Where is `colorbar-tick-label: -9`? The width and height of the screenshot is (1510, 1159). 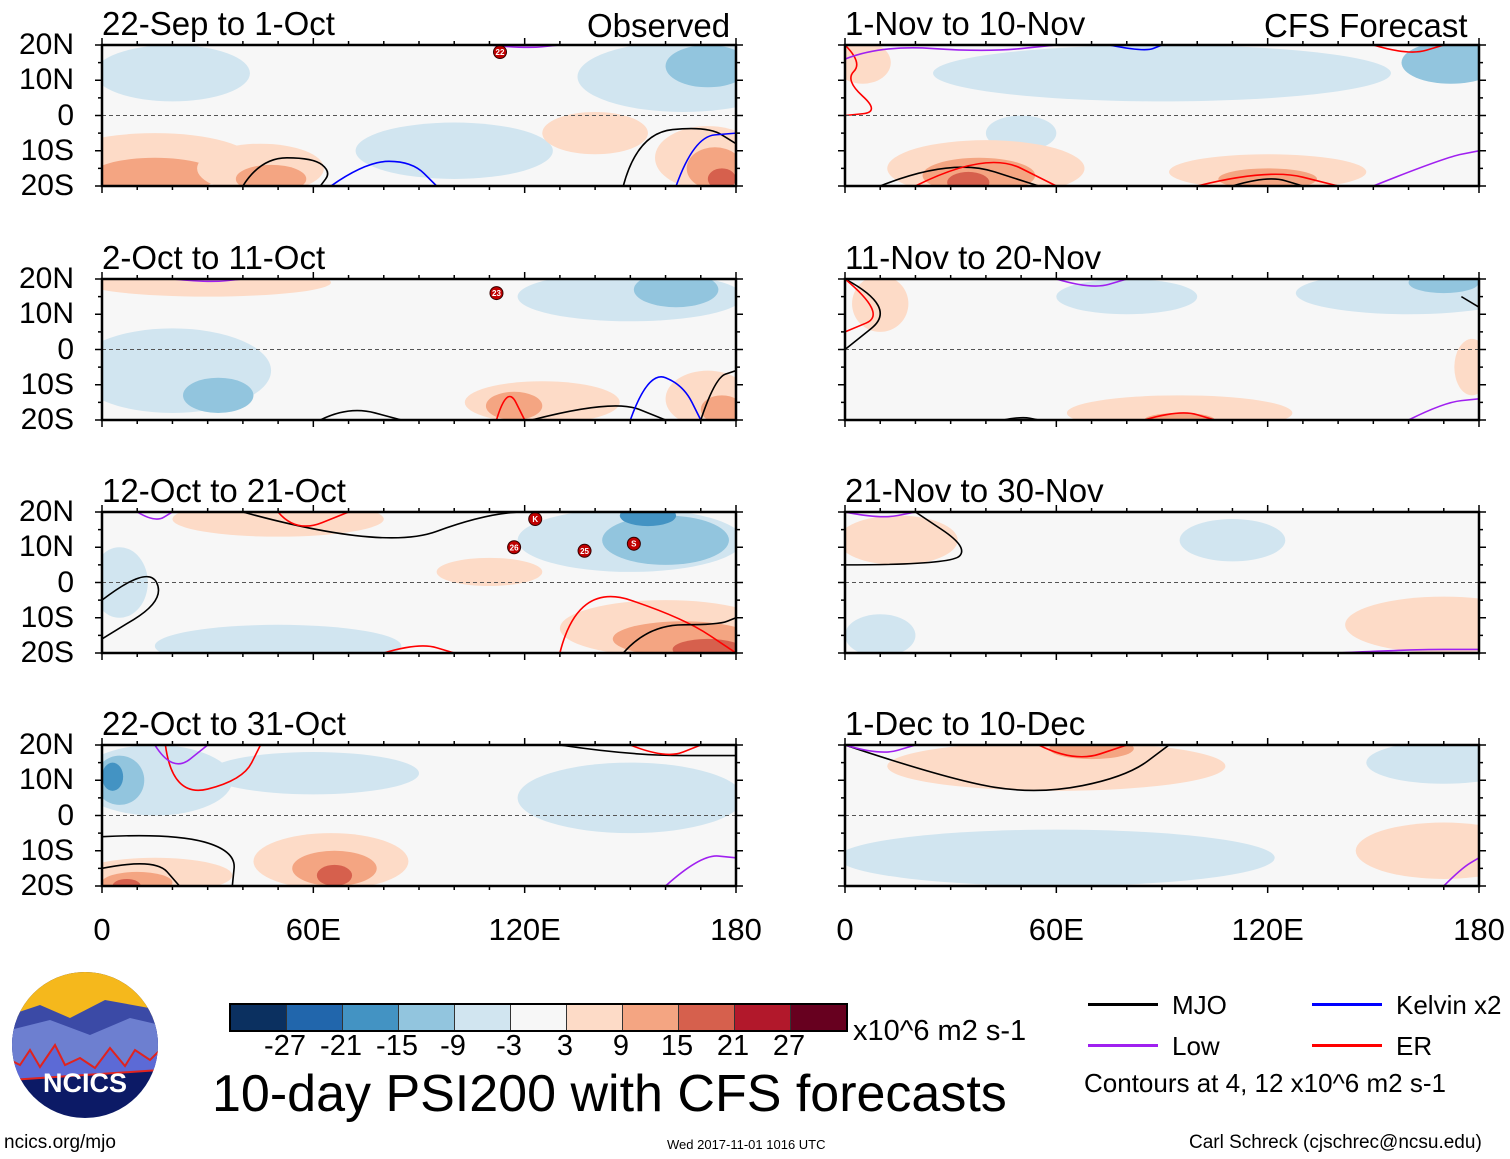
colorbar-tick-label: -9 is located at coordinates (453, 1046).